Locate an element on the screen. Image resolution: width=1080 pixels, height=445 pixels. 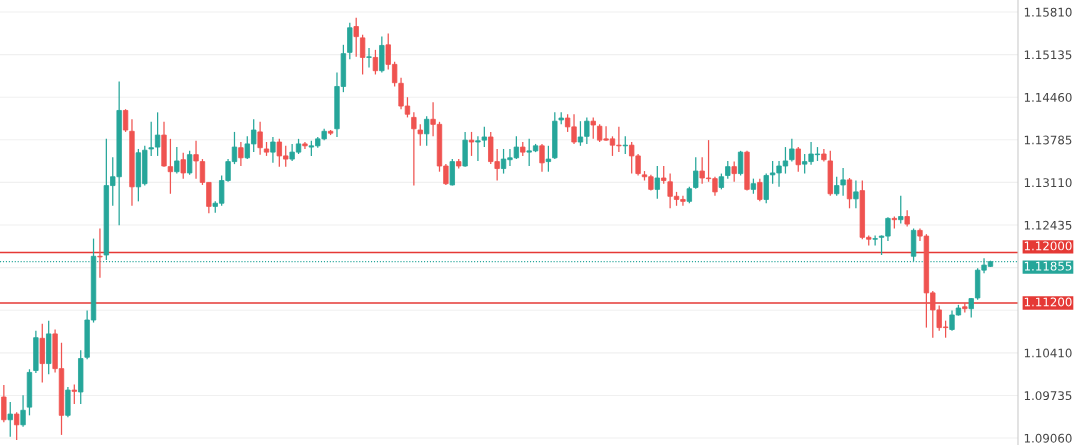
y-tick-label: 1.15810 is located at coordinates (1048, 12).